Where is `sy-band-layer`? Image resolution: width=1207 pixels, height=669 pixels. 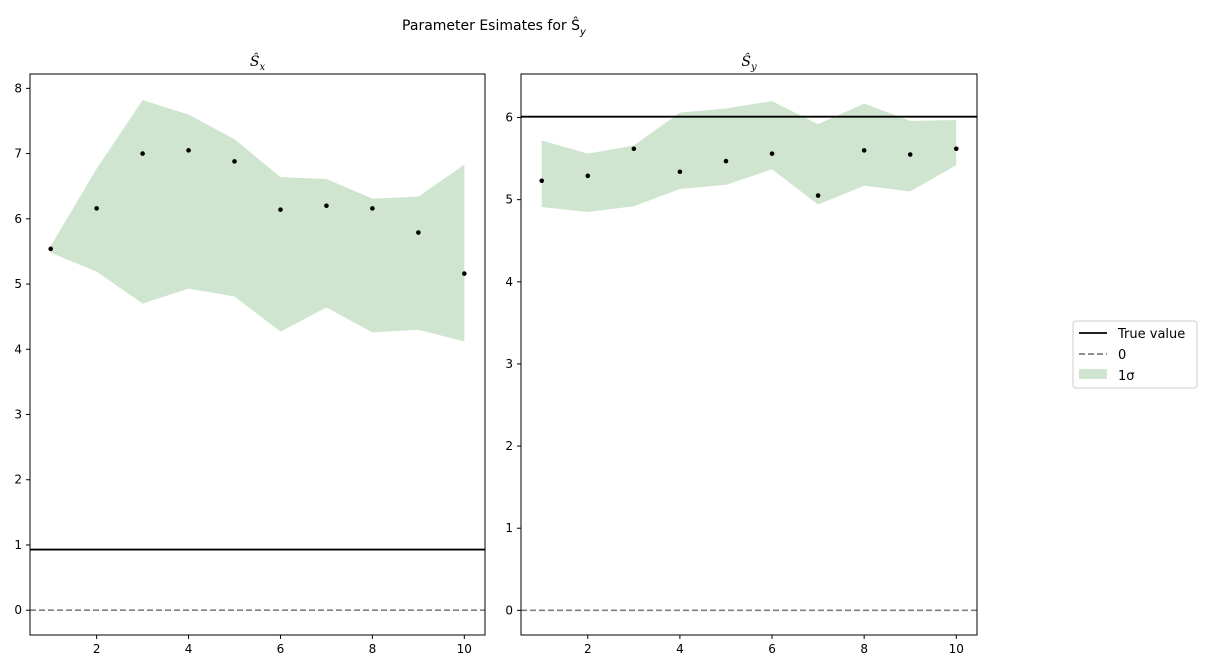
sy-band-layer is located at coordinates (749, 156).